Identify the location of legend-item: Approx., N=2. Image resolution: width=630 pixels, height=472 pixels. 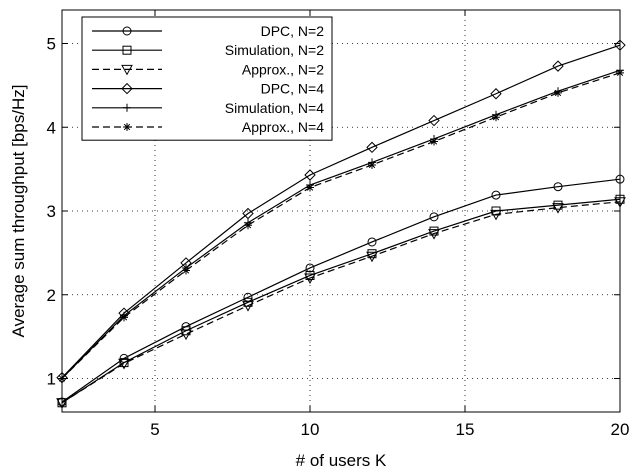
(208, 69).